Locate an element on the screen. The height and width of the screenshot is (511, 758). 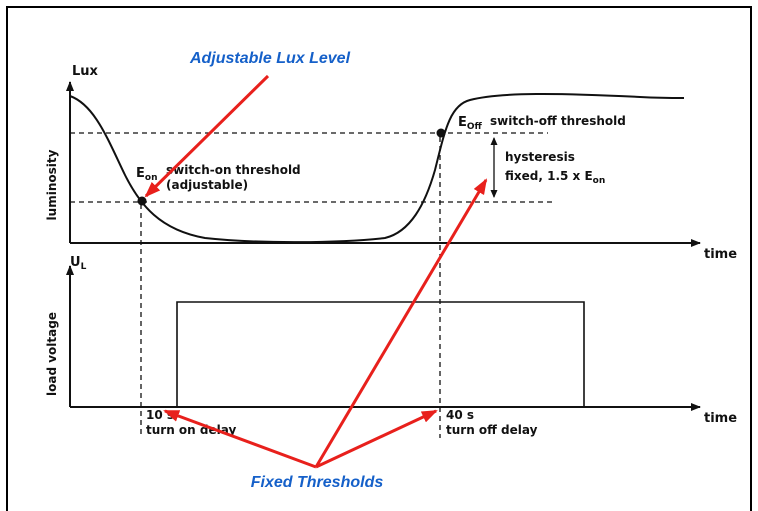
ul-unit-label: UL is located at coordinates (78, 263).